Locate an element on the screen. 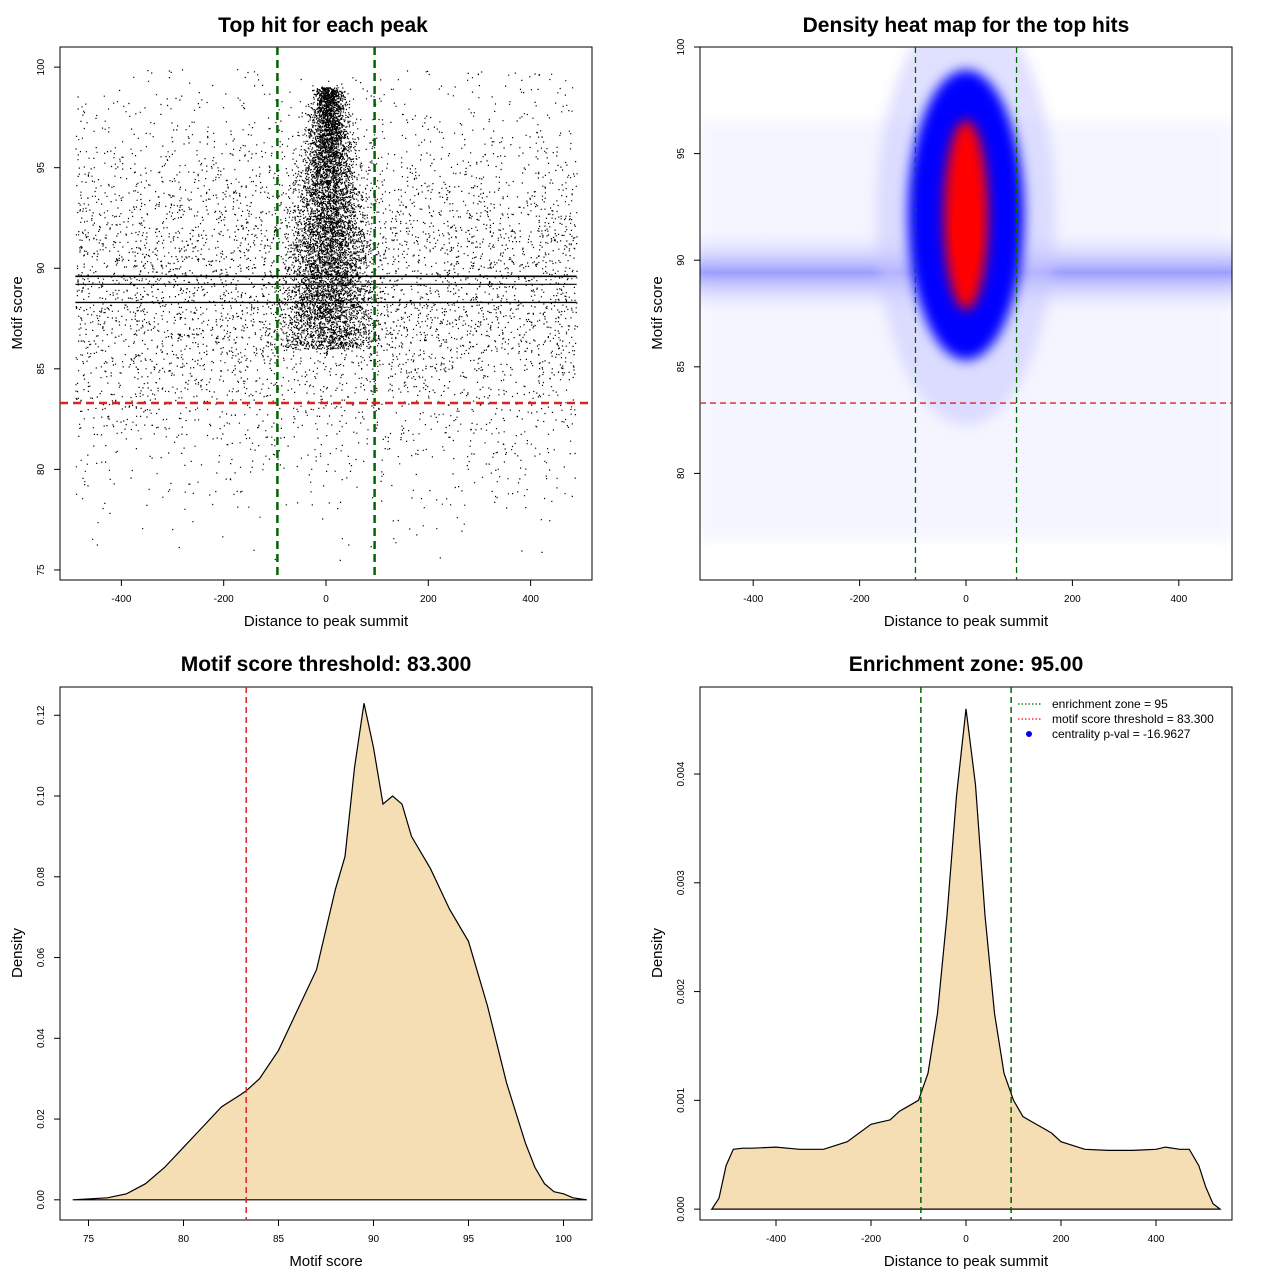 This screenshot has width=1280, height=1280. y-tick-label: 0.001 is located at coordinates (681, 1099).